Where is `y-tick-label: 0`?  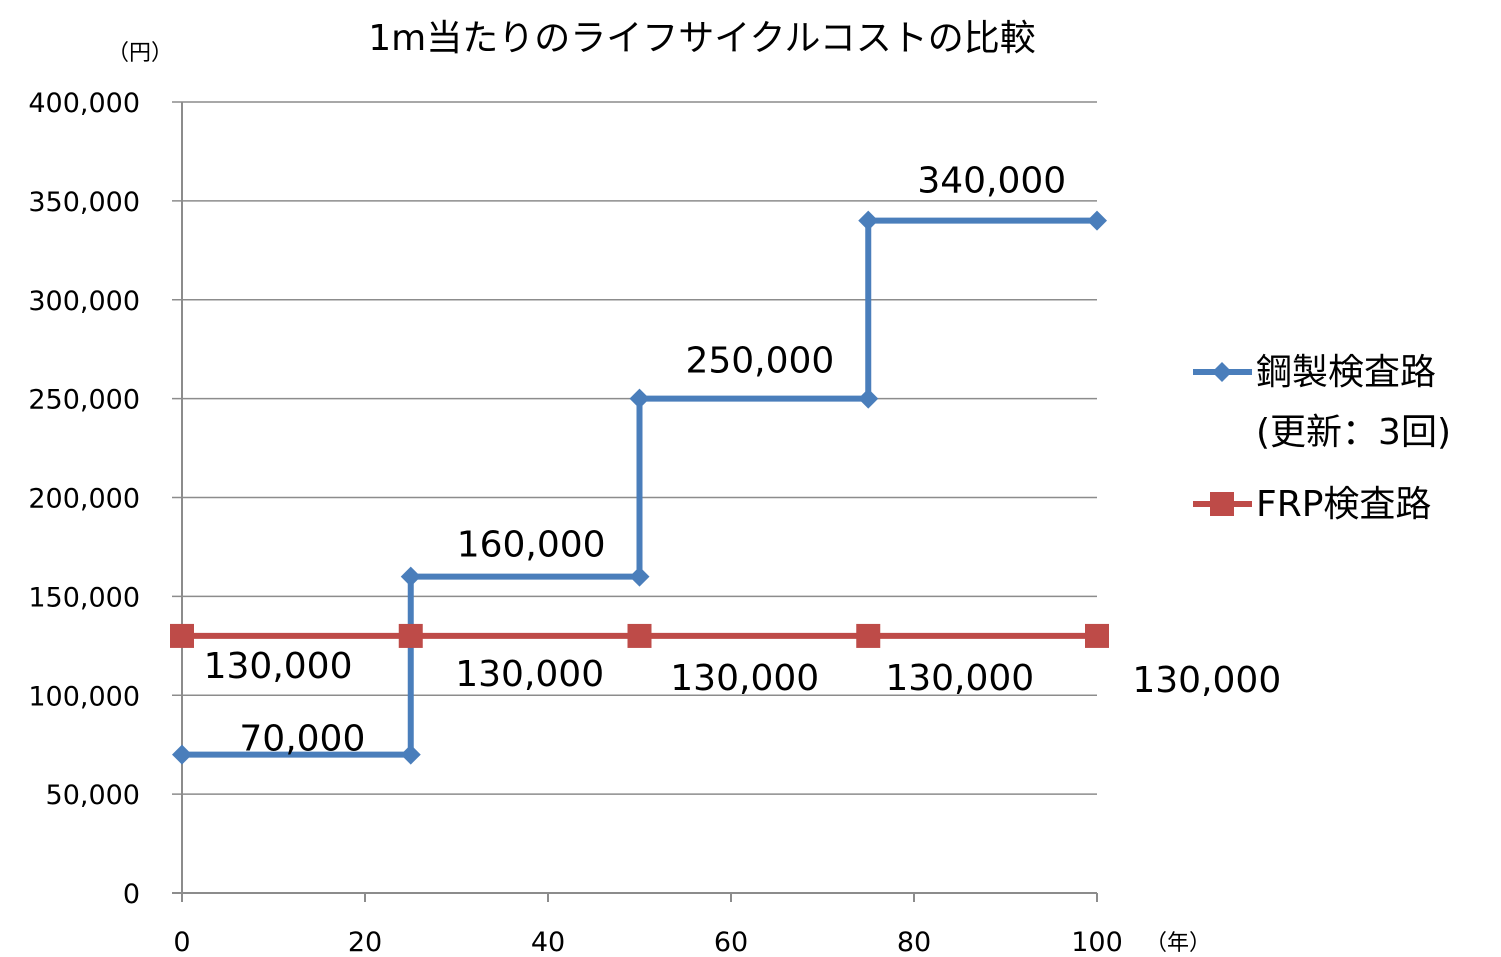
y-tick-label: 0 is located at coordinates (131, 894).